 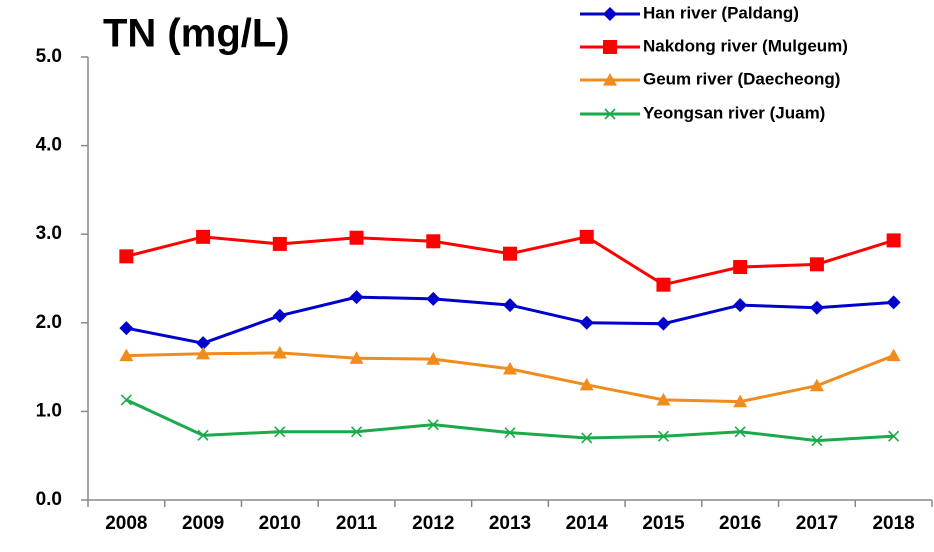 What do you see at coordinates (126, 523) in the screenshot?
I see `x-tick-label: 2008` at bounding box center [126, 523].